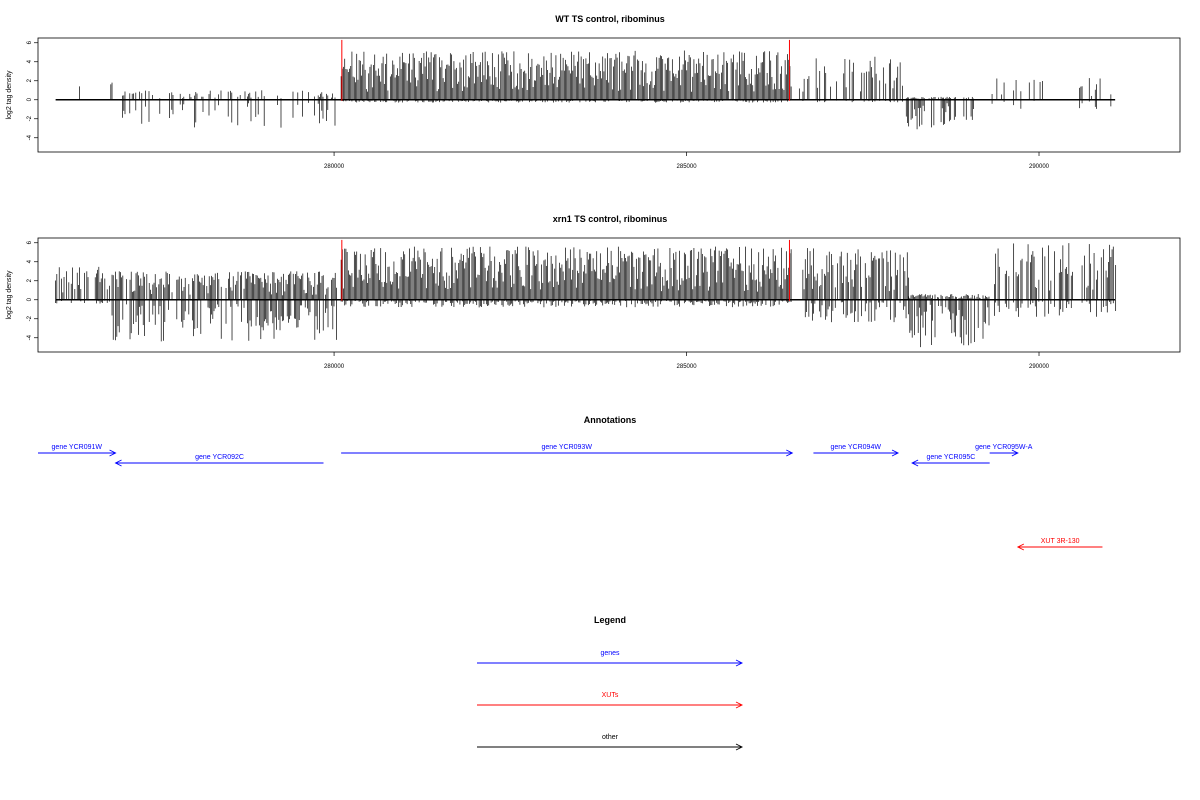 The height and width of the screenshot is (800, 1200). I want to click on annotations-title: Annotations, so click(610, 420).